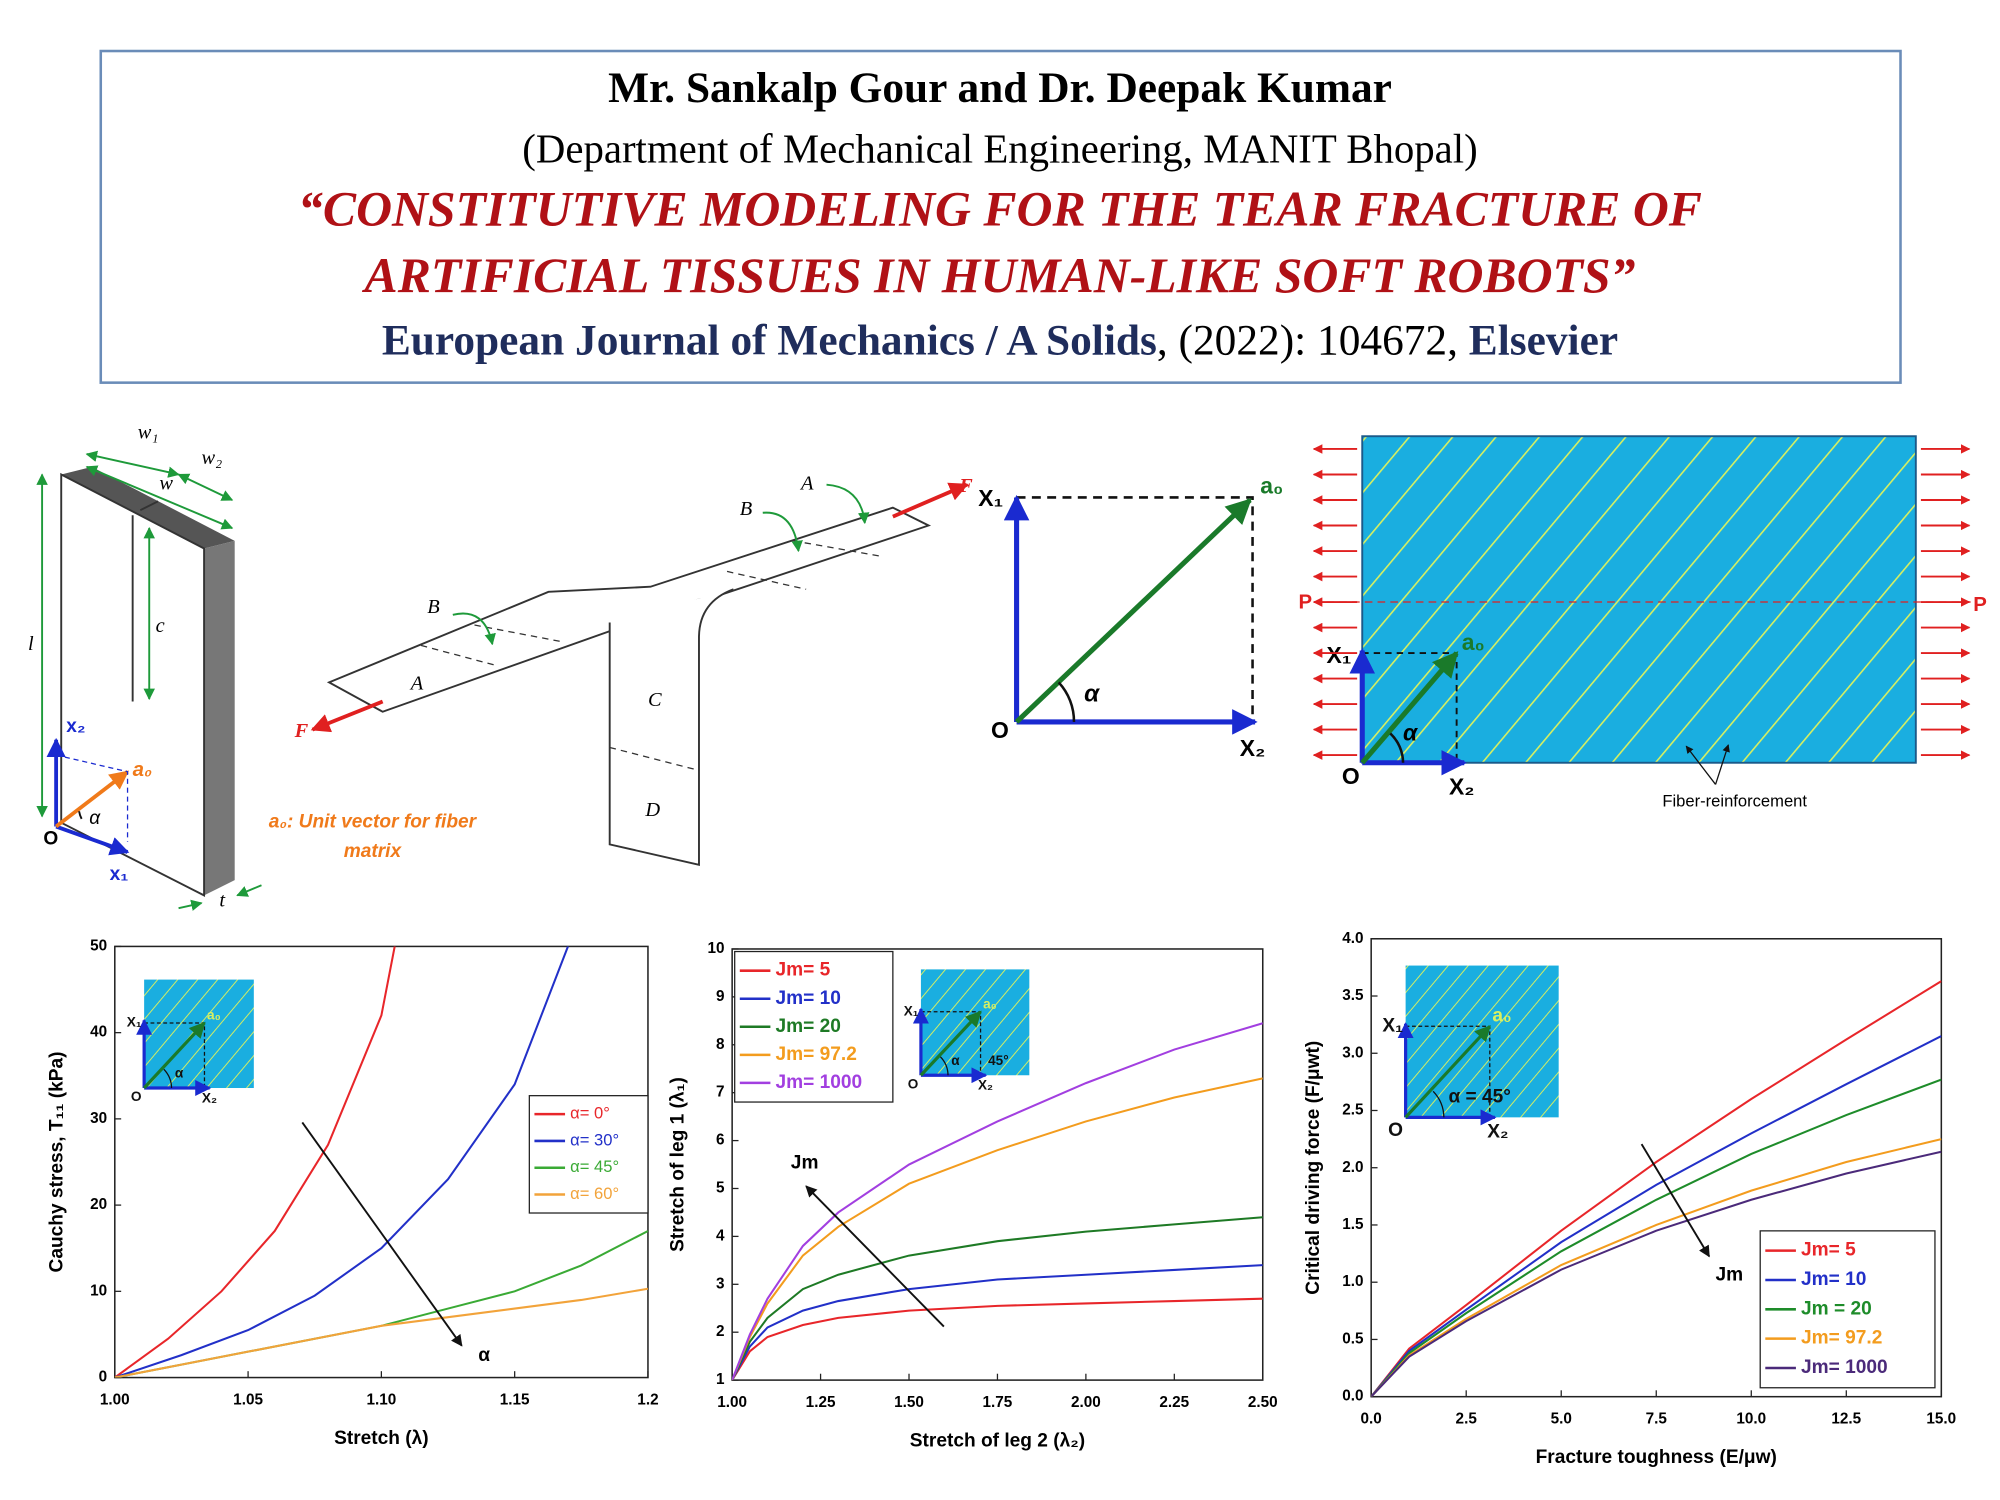  I want to click on y-tick-label: 0.5, so click(1353, 1338).